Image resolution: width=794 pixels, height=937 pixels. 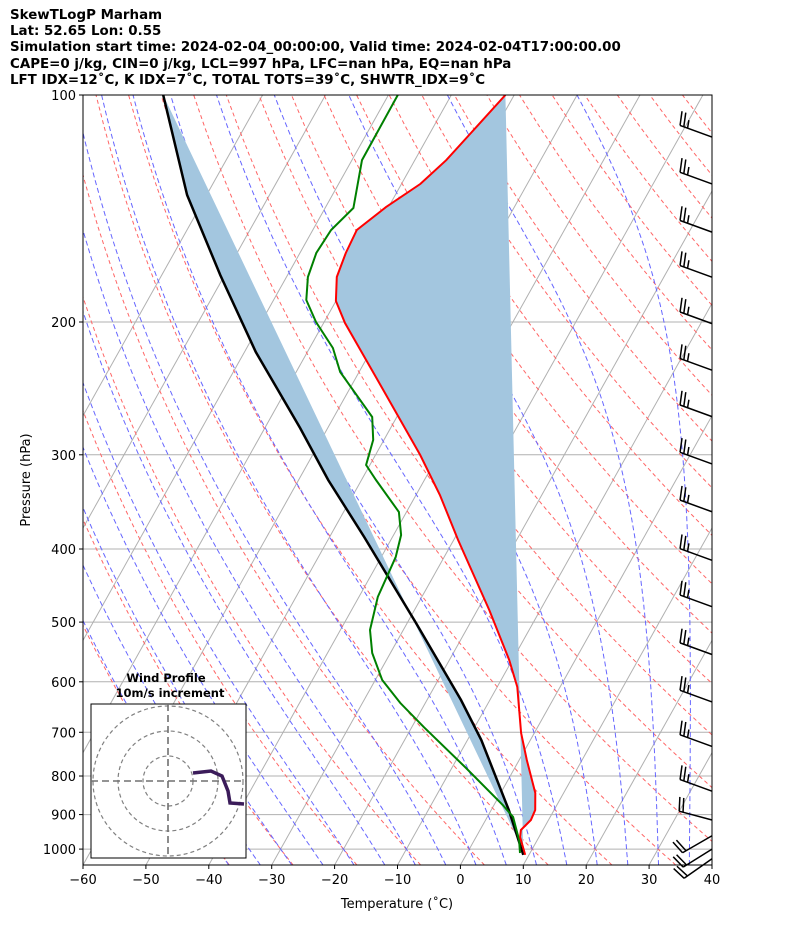 I want to click on x-tick-label: −50, so click(x=145, y=880).